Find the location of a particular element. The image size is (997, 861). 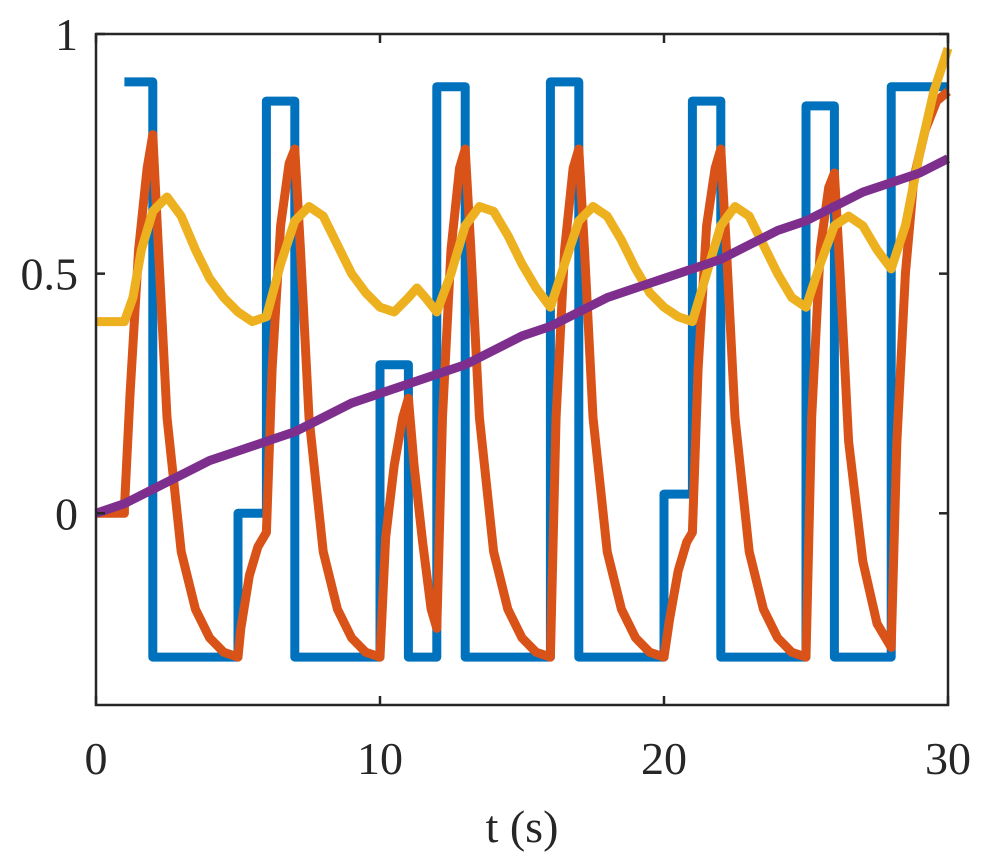

x-tick-label: 0 is located at coordinates (96, 758).